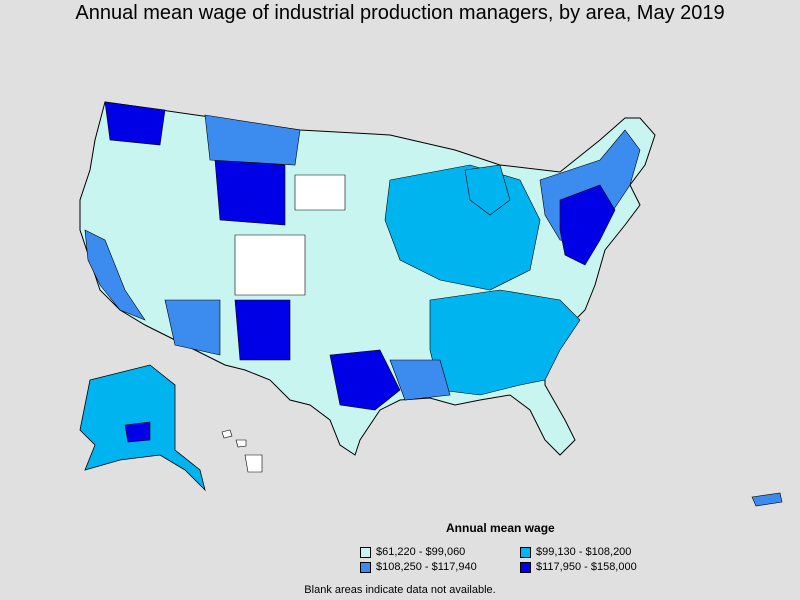 Image resolution: width=800 pixels, height=600 pixels. I want to click on puerto-rico, so click(767, 499).